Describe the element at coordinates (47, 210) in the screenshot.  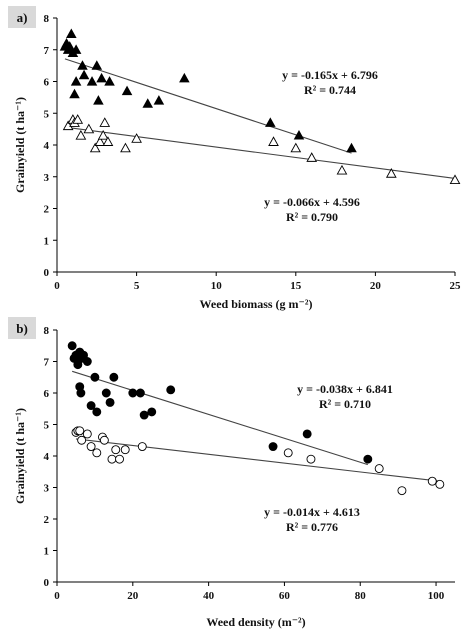
I see `y-tick-label: 2` at that location.